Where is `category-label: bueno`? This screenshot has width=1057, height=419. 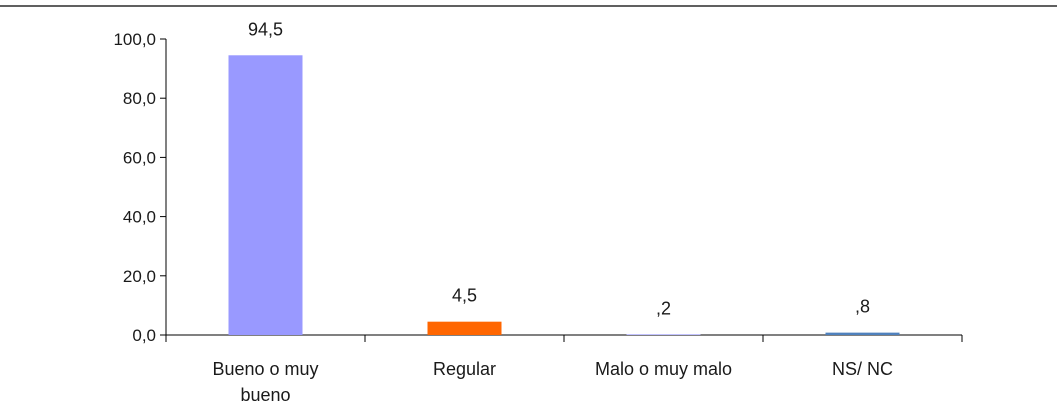 category-label: bueno is located at coordinates (265, 395).